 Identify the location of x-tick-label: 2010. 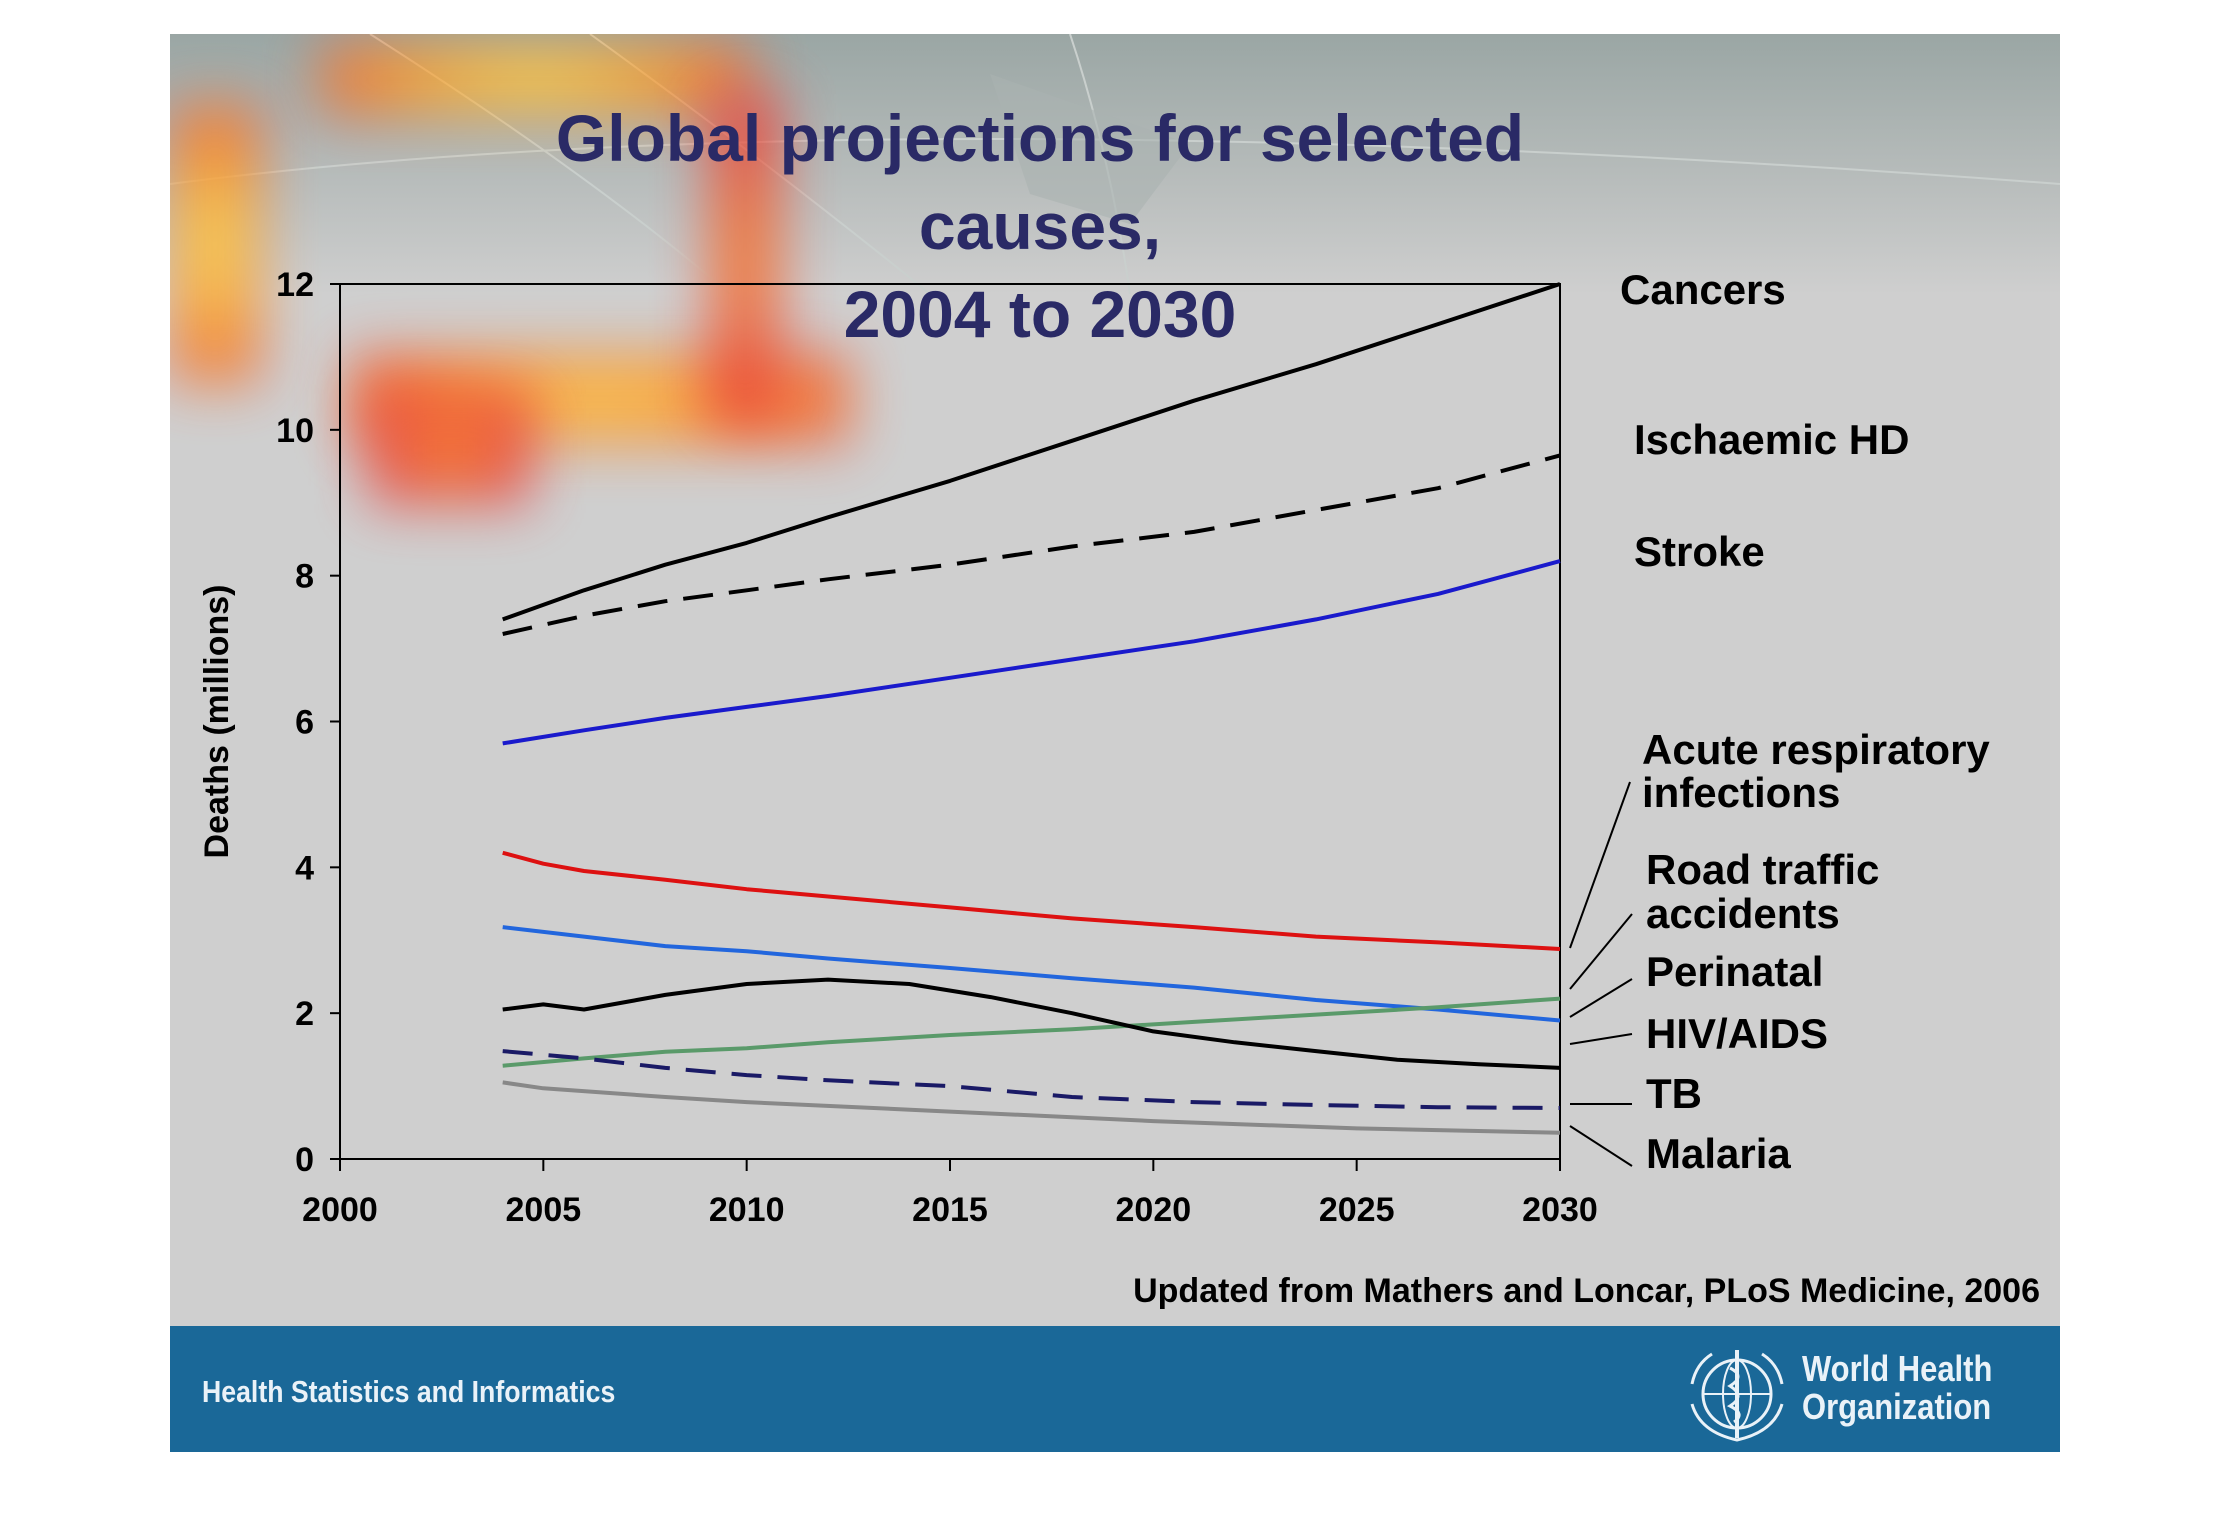
(747, 1210).